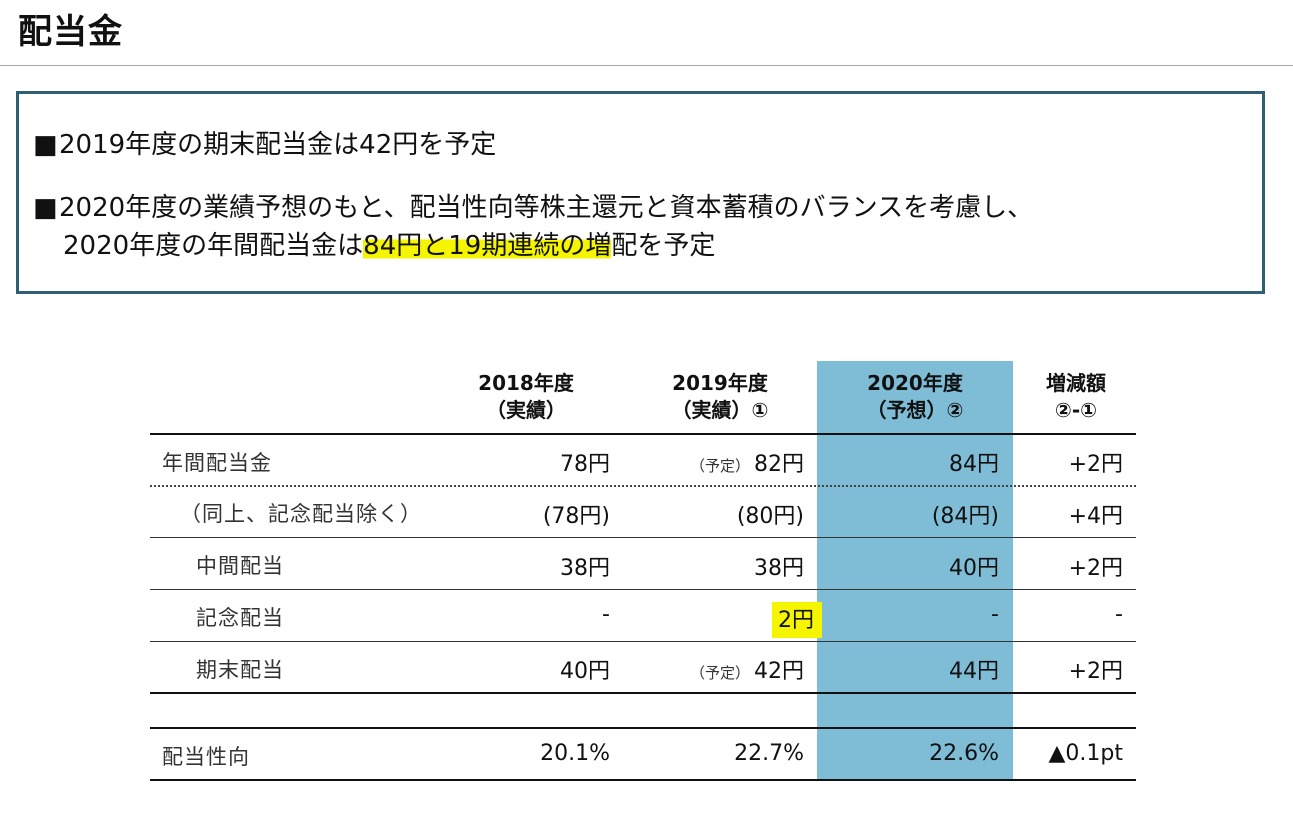 The width and height of the screenshot is (1293, 814). I want to click on title-divider, so click(646, 65).